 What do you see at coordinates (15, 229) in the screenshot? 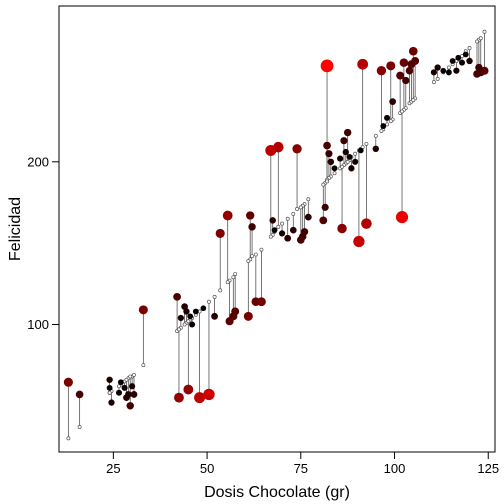
I see `y-axis-title: Felicidad` at bounding box center [15, 229].